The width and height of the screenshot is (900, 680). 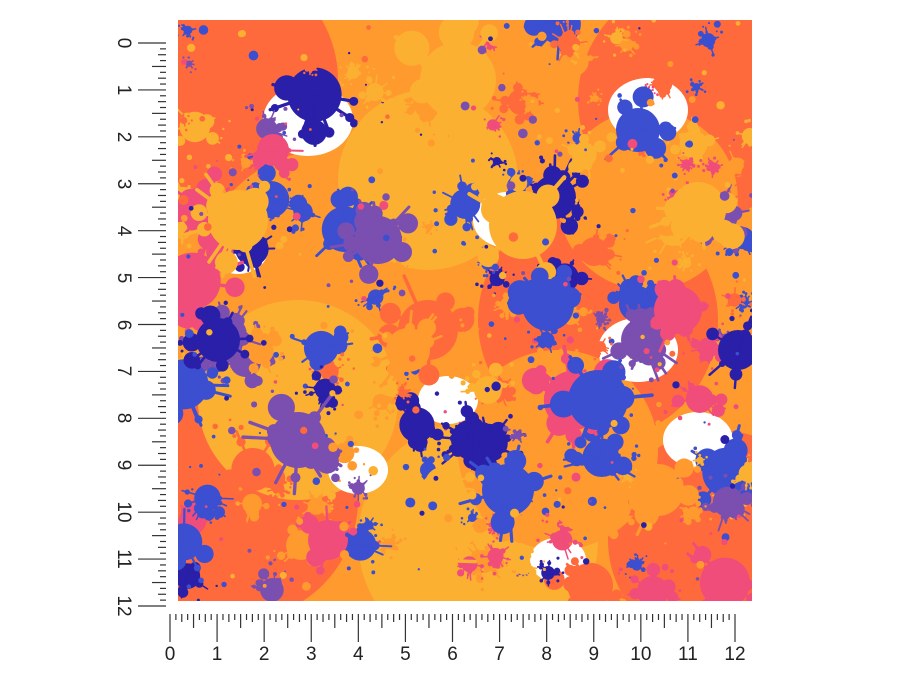 I want to click on vertical-ruler-label: 10, so click(x=123, y=512).